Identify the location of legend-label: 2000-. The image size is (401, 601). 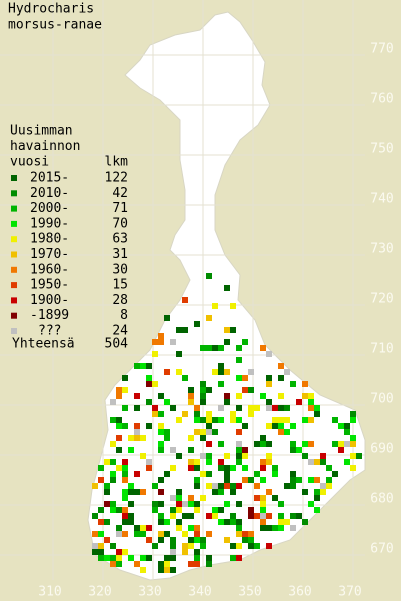
(49, 208).